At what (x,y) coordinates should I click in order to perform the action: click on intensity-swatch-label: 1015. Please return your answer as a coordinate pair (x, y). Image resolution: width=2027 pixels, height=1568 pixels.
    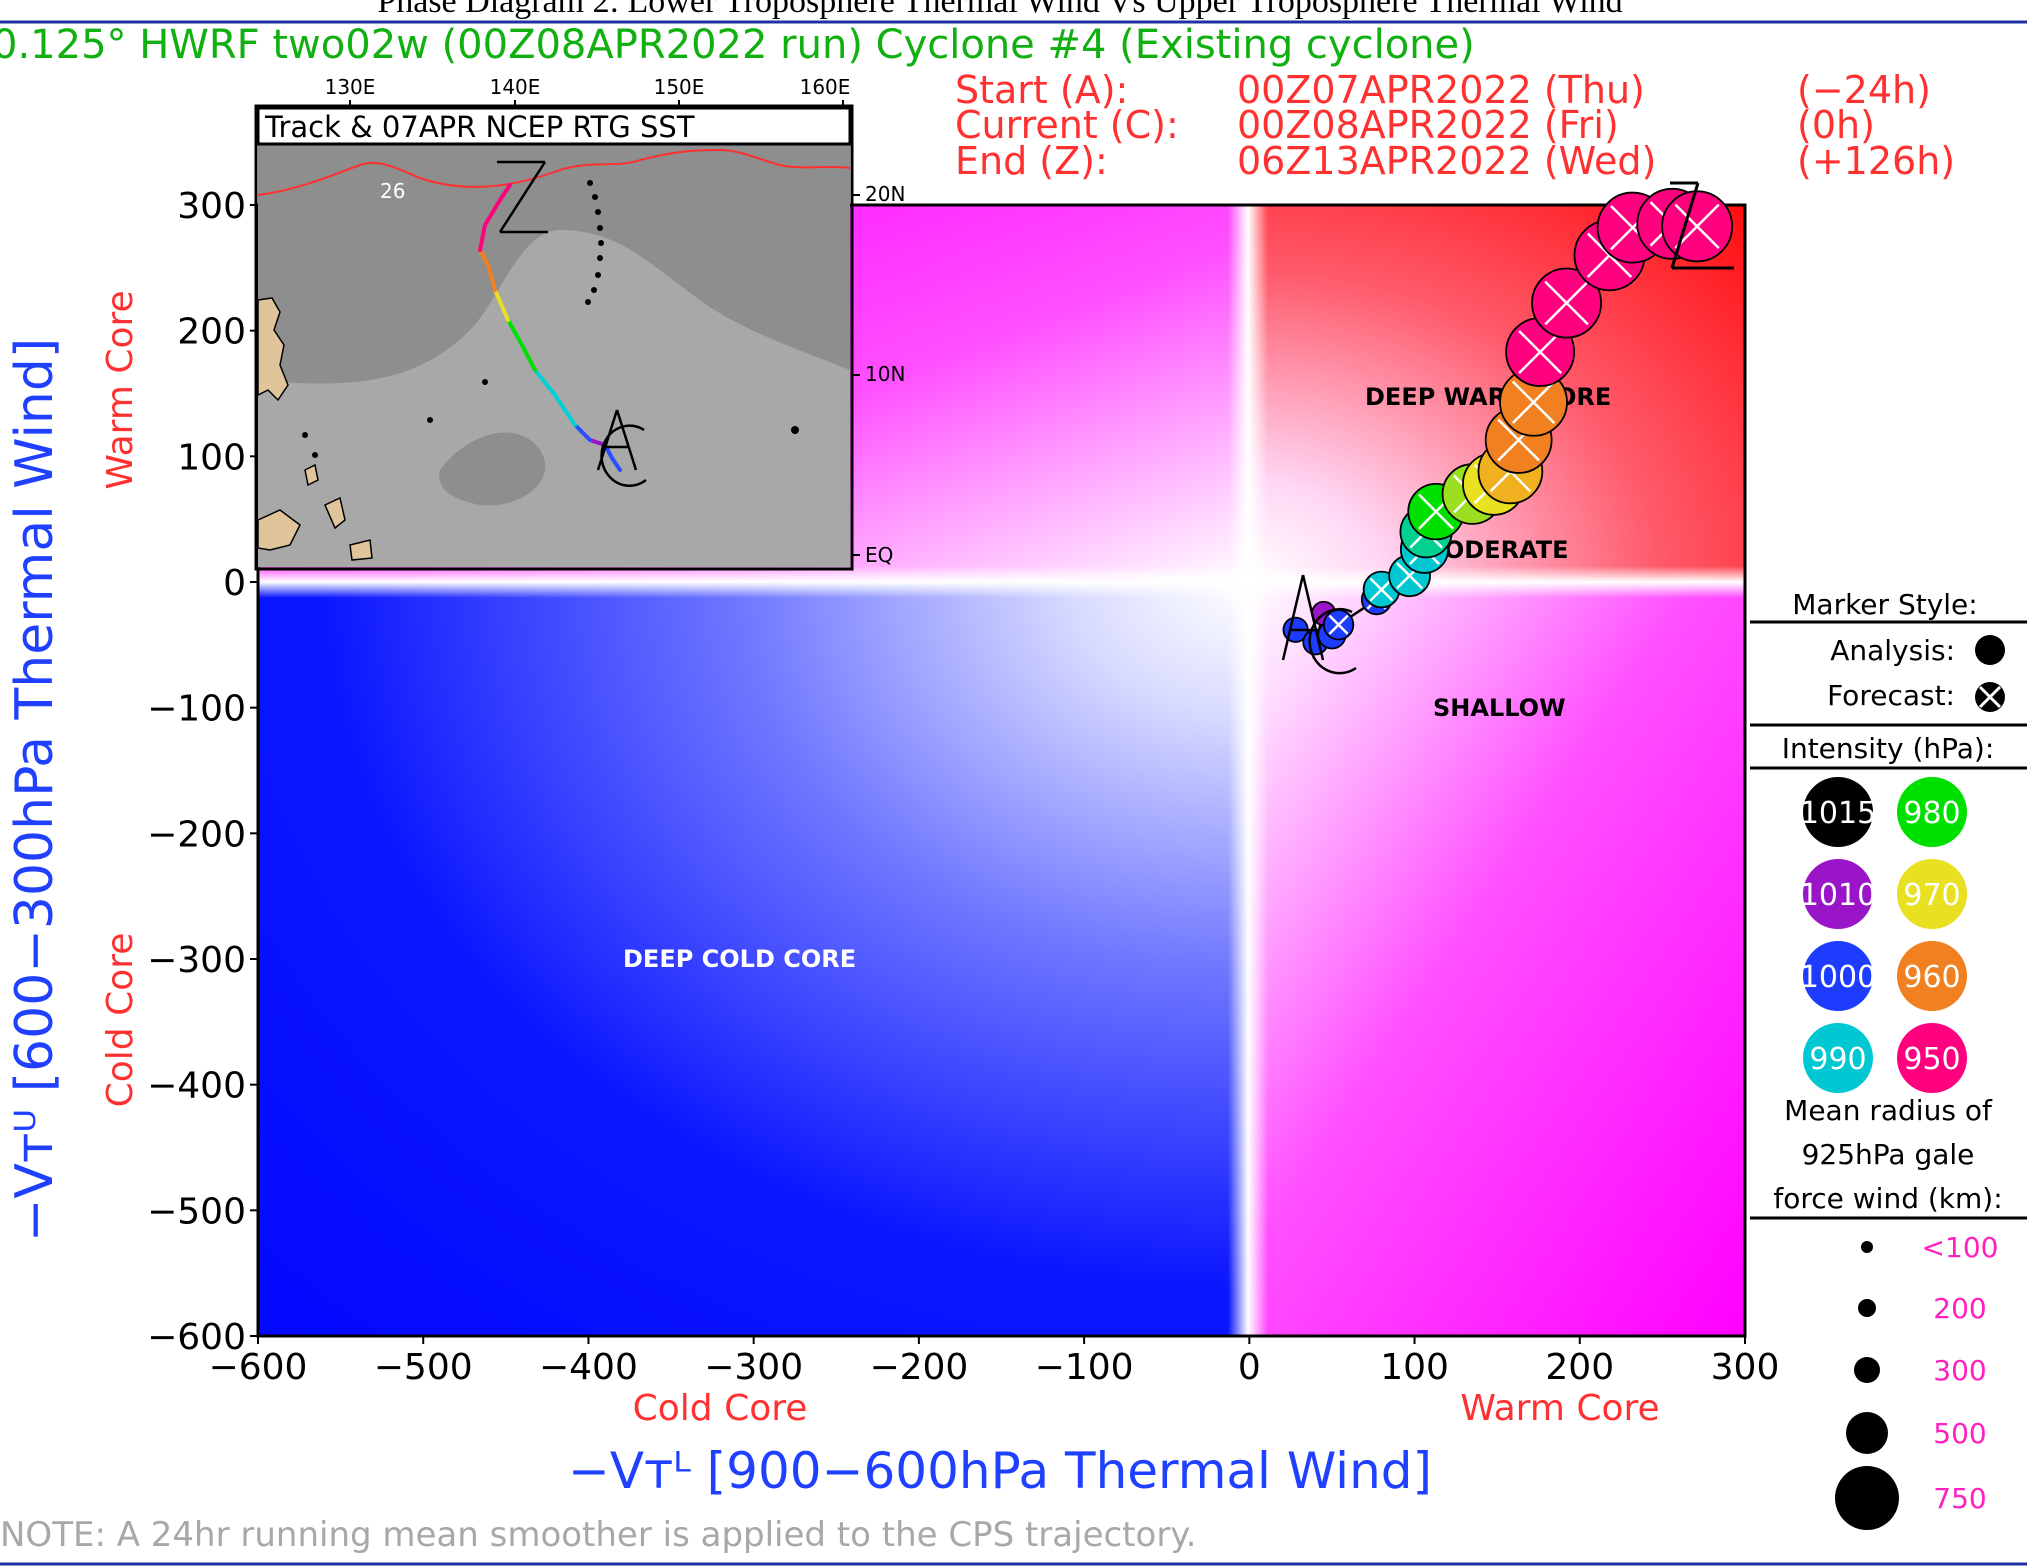
    Looking at the image, I should click on (1838, 813).